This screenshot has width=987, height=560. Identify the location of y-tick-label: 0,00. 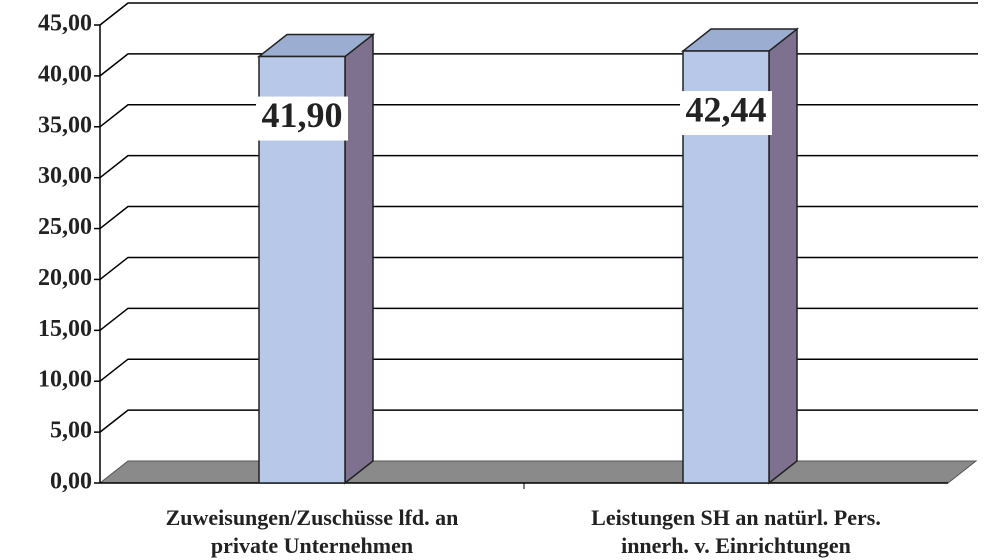
(71, 482).